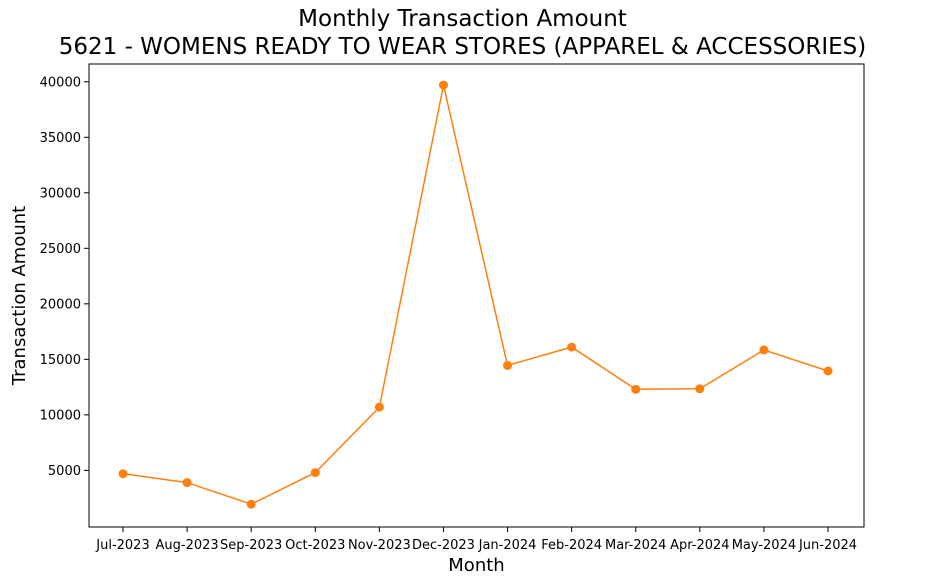 Image resolution: width=925 pixels, height=585 pixels. What do you see at coordinates (60, 360) in the screenshot?
I see `y-tick-label: 15000` at bounding box center [60, 360].